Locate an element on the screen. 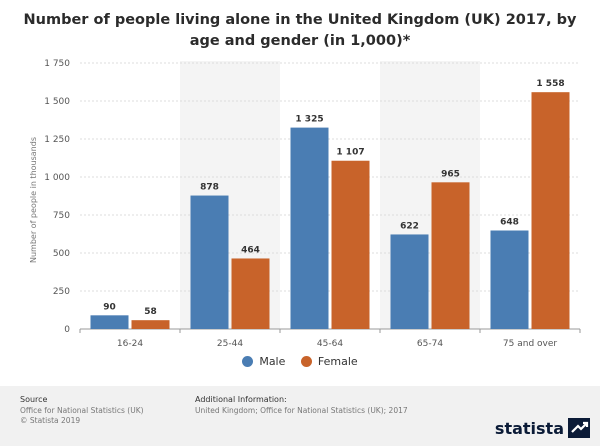 This screenshot has width=600, height=446. y-tick-label: 750 is located at coordinates (61, 216).